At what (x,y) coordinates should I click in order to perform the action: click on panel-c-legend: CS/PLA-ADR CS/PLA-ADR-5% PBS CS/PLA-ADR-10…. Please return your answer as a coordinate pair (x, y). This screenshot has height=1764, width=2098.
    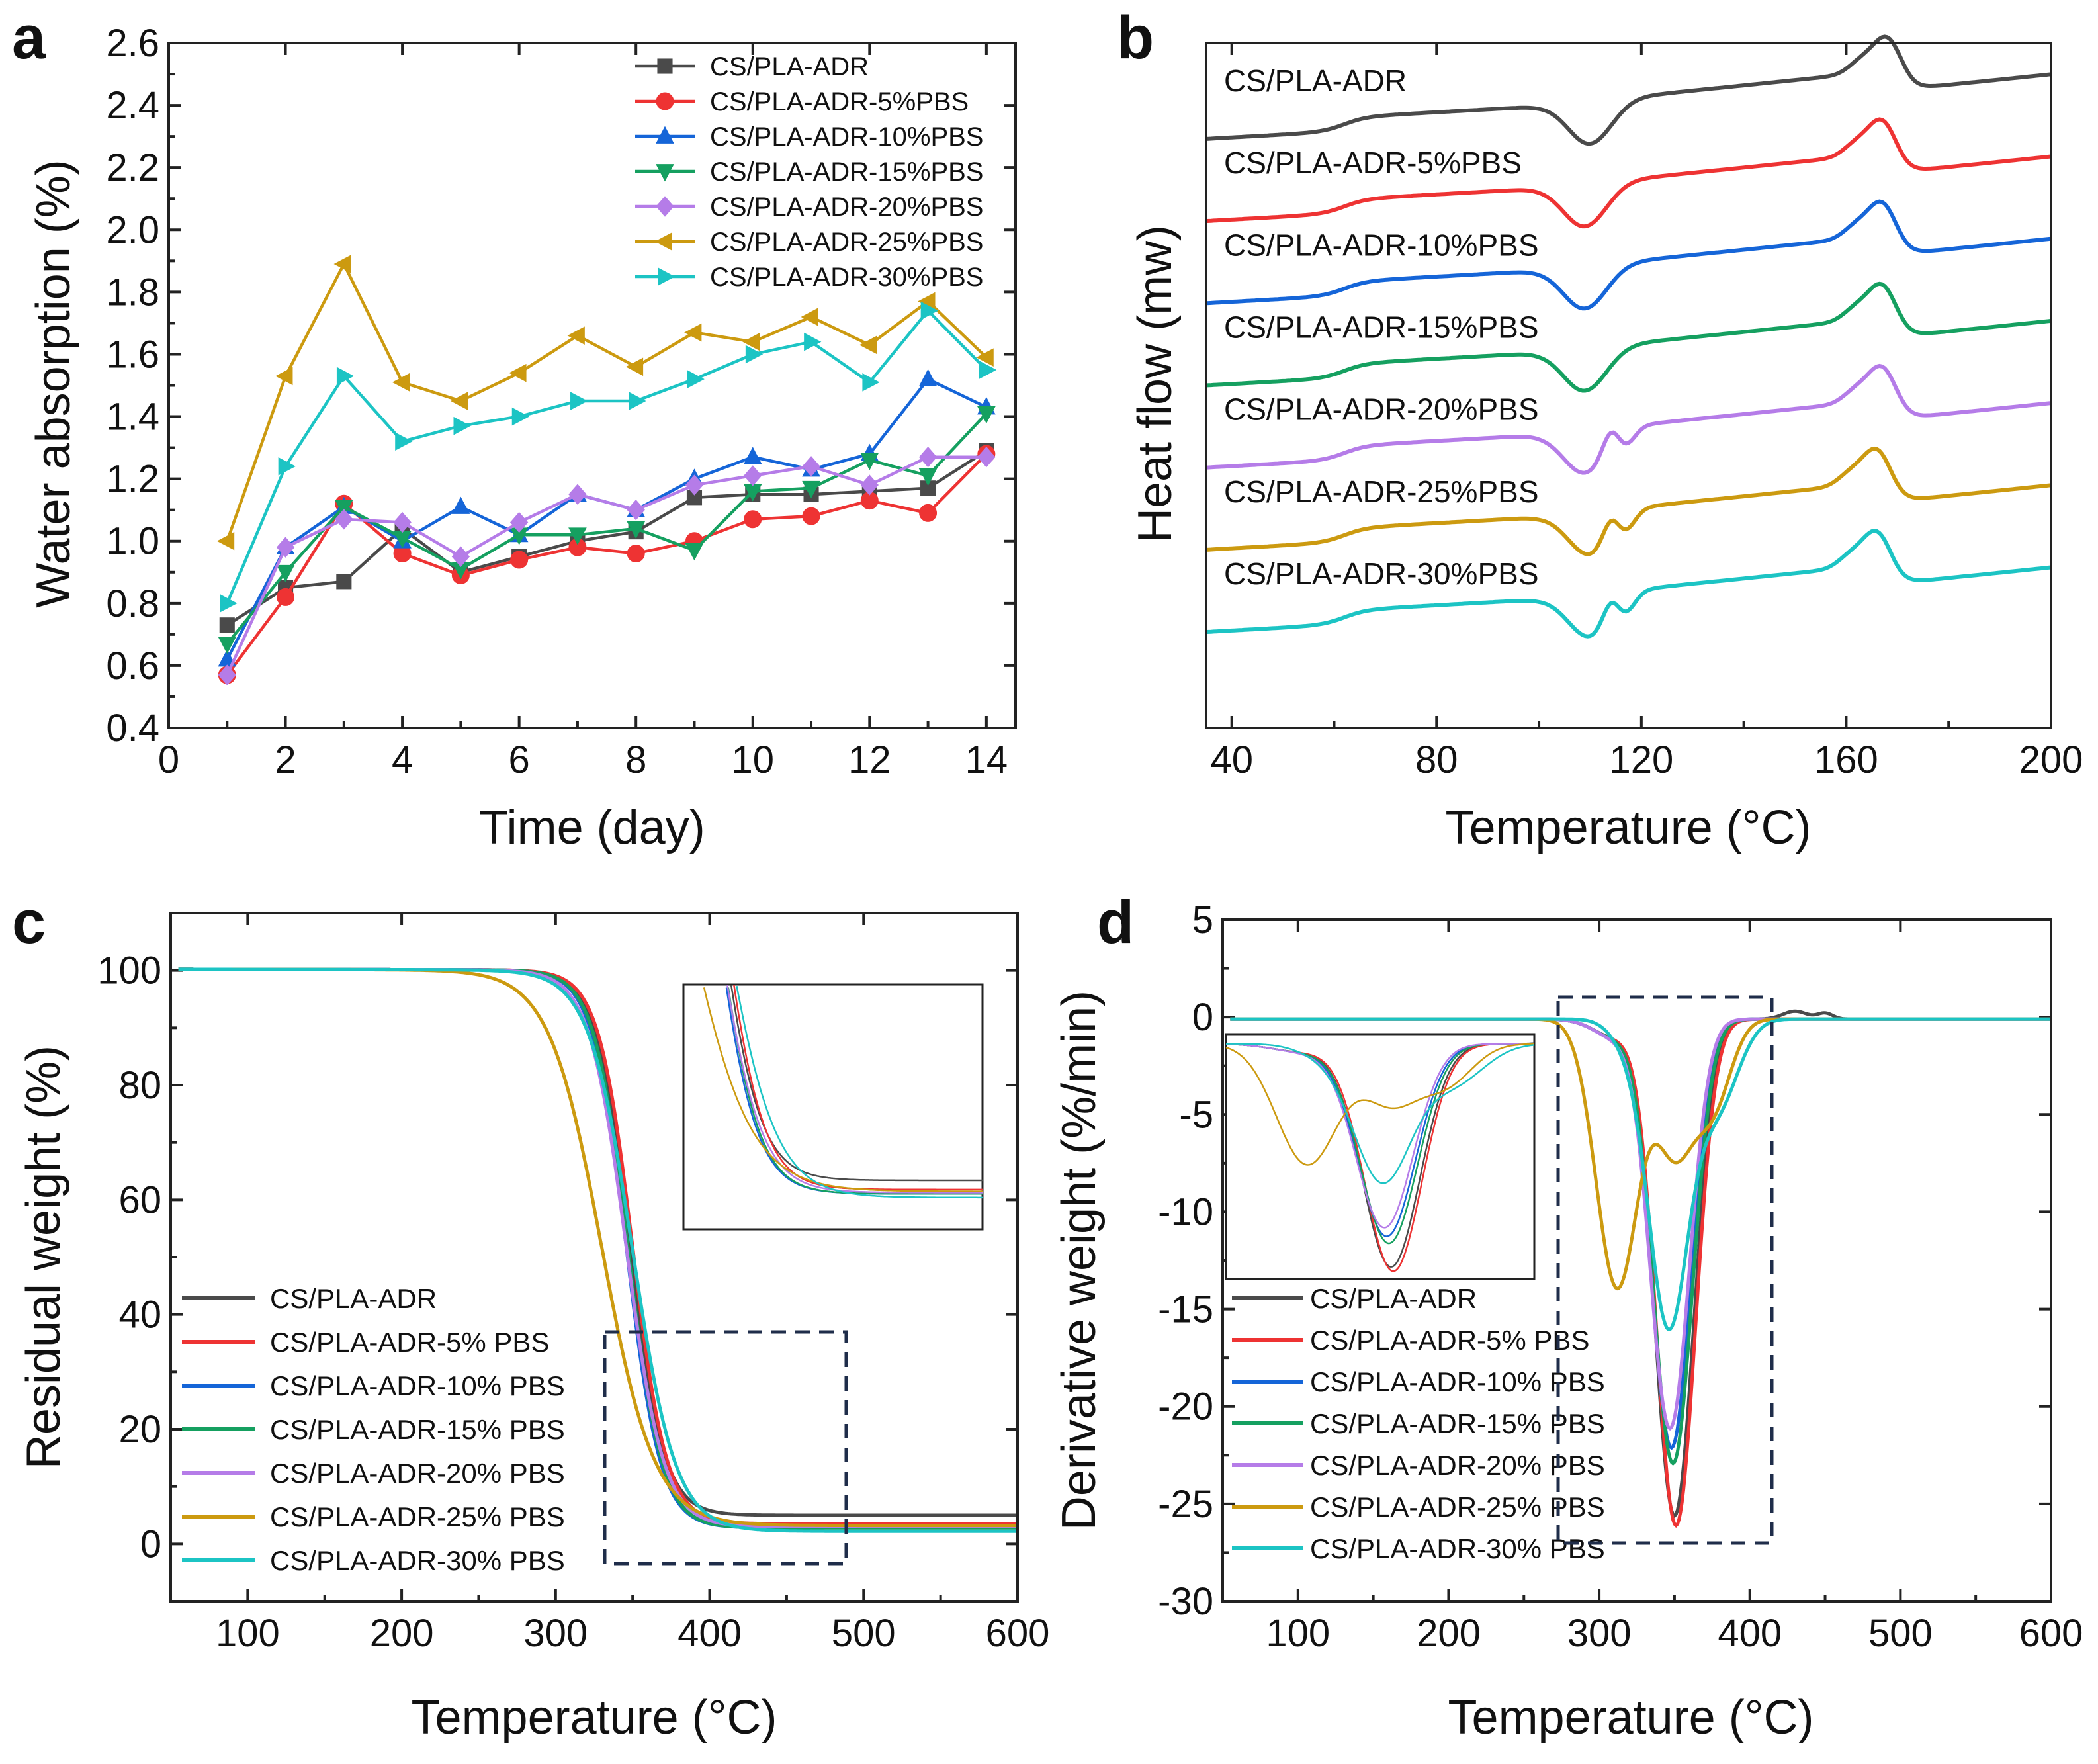
    Looking at the image, I should click on (373, 1430).